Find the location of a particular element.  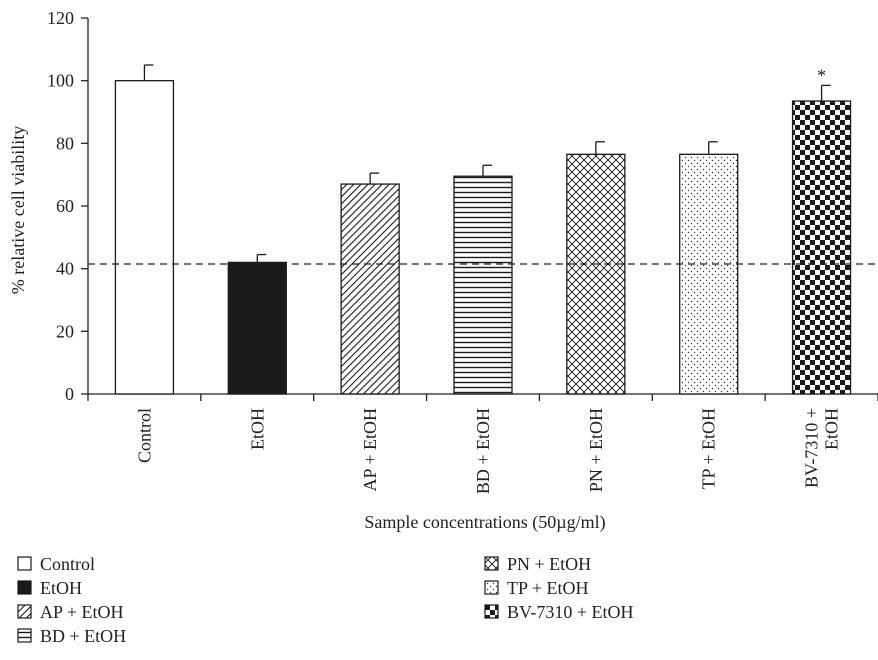

x-tick-label: BD + EtOH is located at coordinates (483, 451).